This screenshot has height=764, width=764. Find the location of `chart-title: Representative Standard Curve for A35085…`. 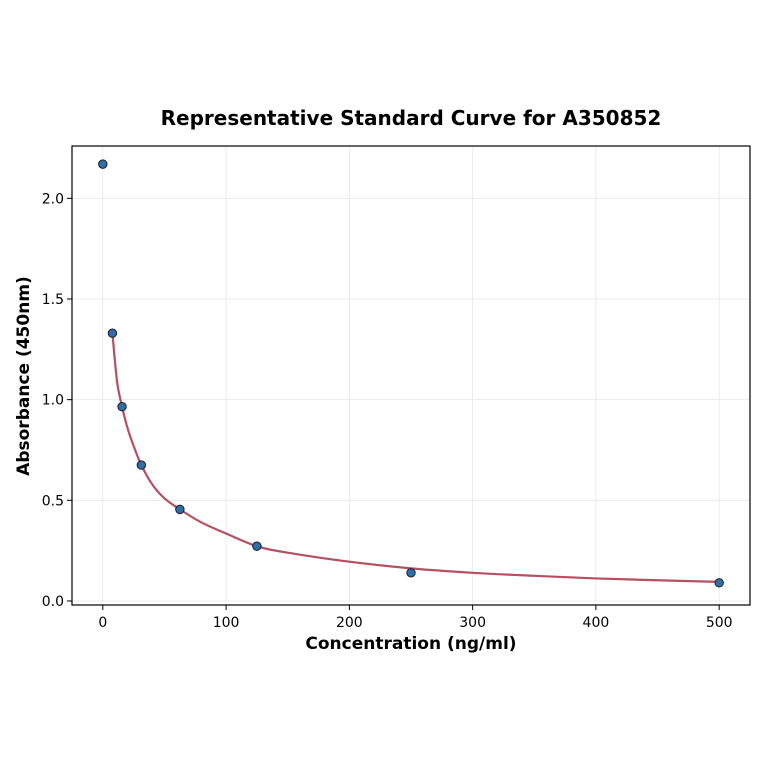

chart-title: Representative Standard Curve for A35085… is located at coordinates (411, 118).